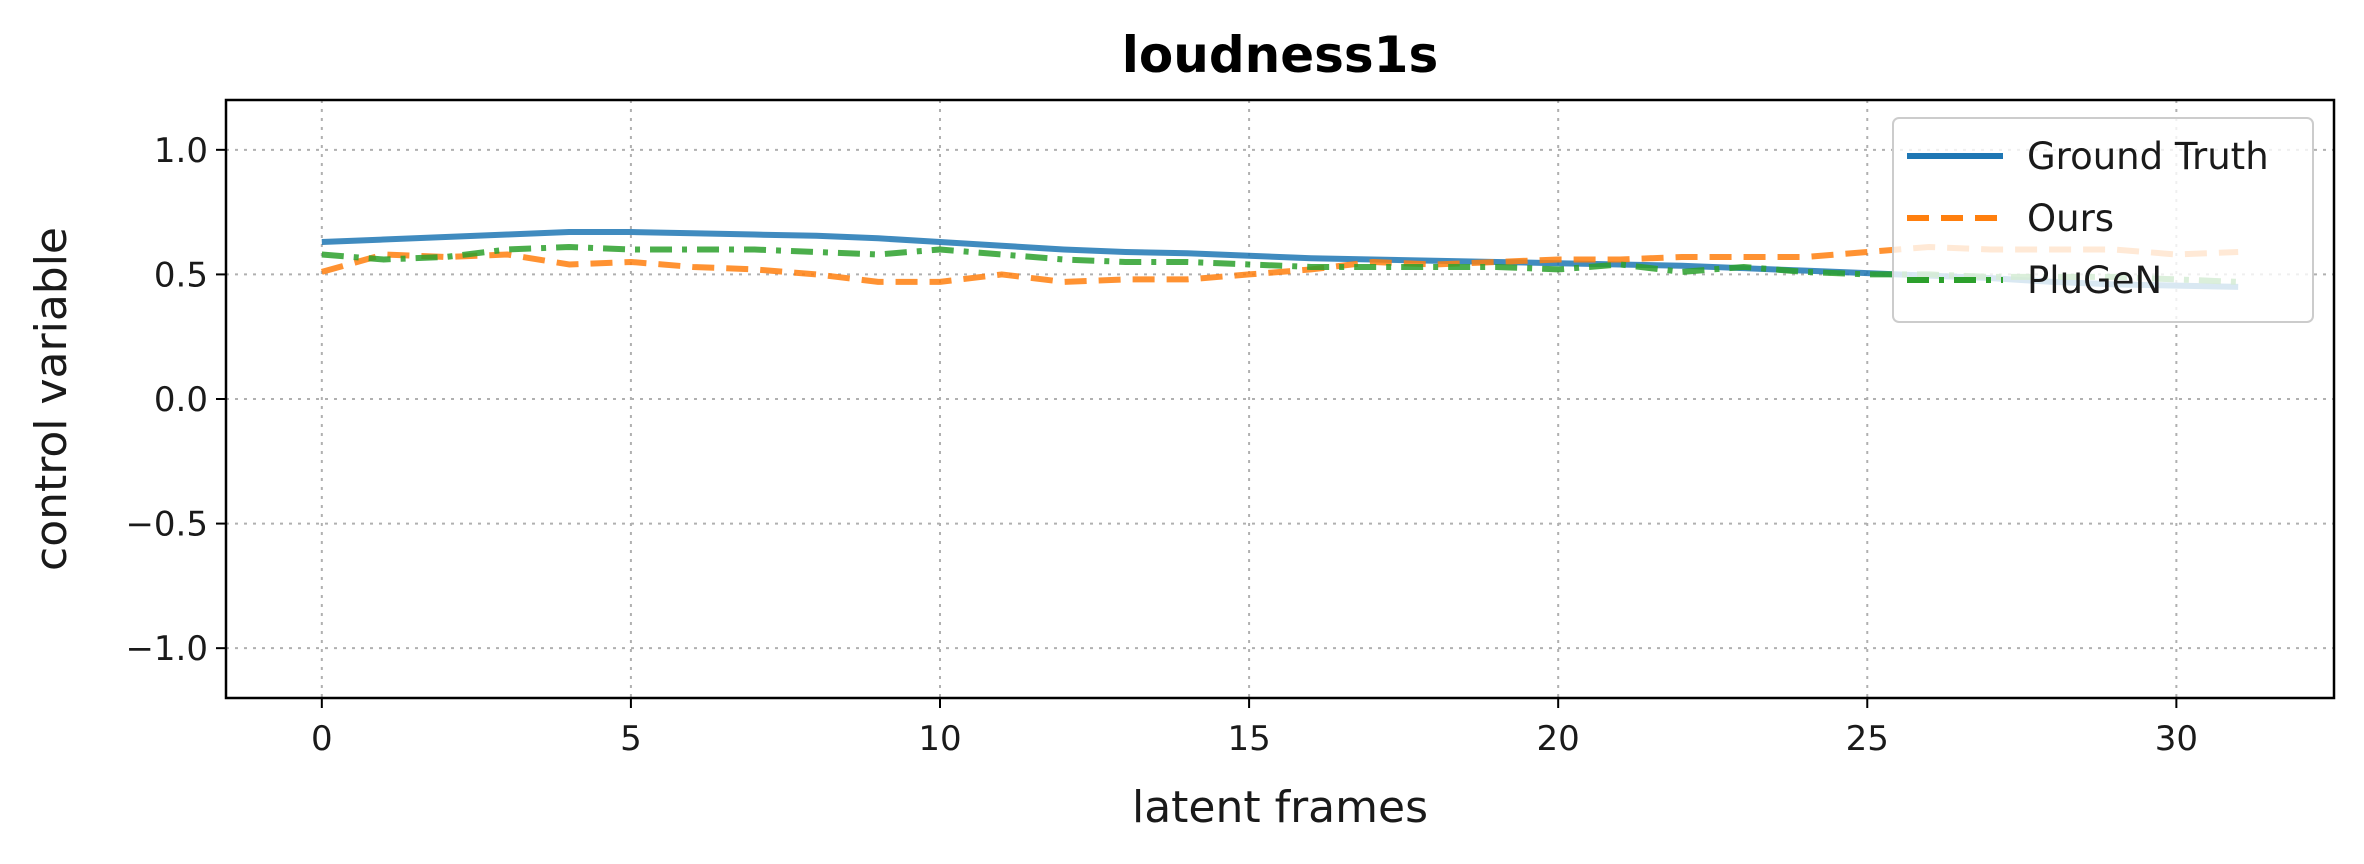 The height and width of the screenshot is (864, 2364). I want to click on x-tick-label: 10, so click(939, 739).